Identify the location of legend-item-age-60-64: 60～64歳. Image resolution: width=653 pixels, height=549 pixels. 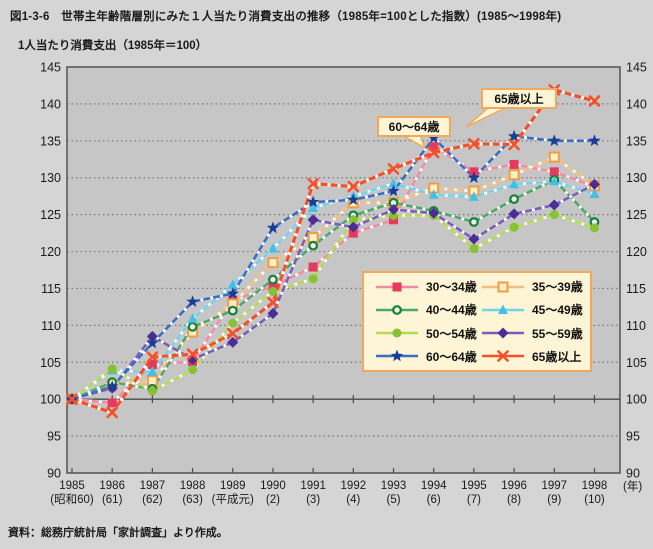
(427, 356).